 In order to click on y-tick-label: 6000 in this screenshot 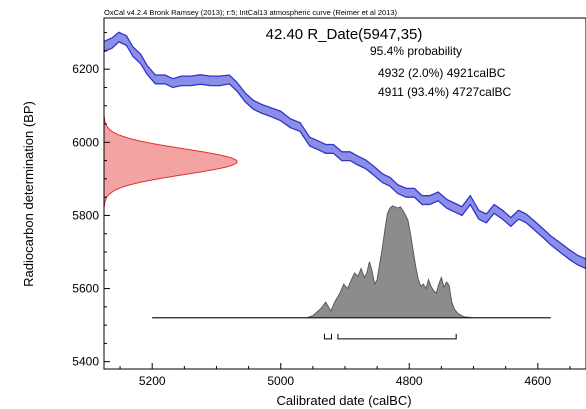, I will do `click(85, 142)`.